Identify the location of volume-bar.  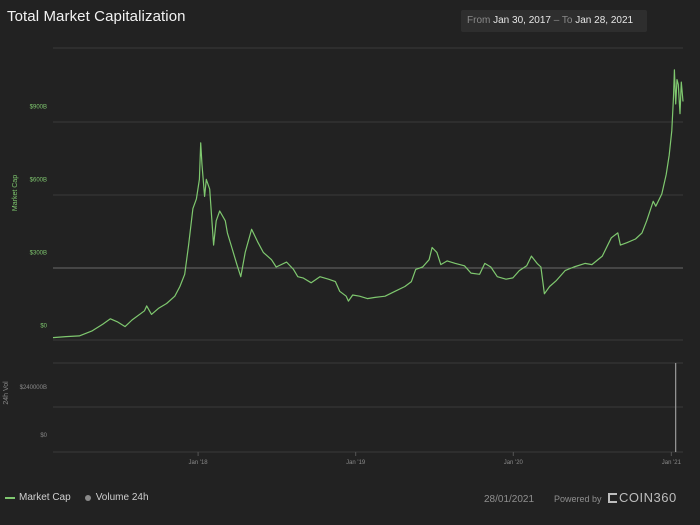
(676, 407).